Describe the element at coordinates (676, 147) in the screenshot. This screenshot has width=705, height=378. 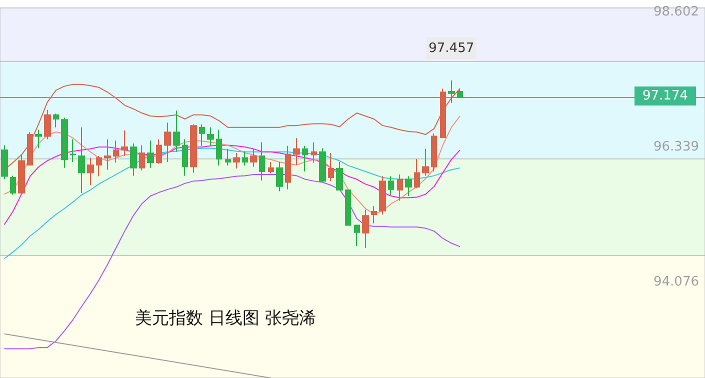
I see `y-tick-label: 96.339` at that location.